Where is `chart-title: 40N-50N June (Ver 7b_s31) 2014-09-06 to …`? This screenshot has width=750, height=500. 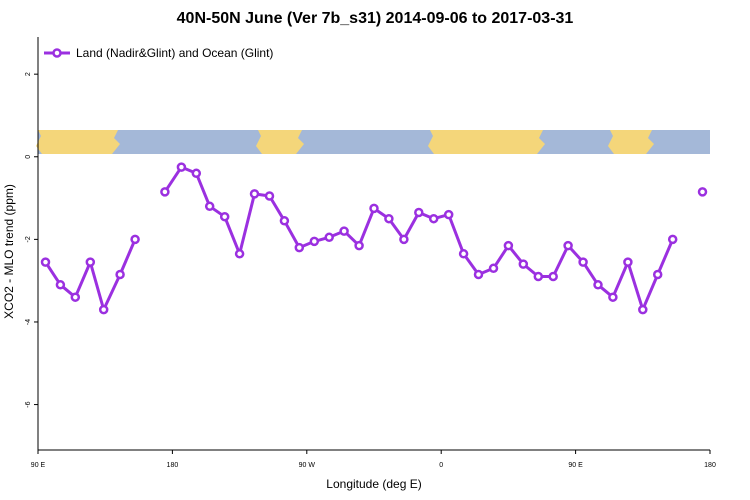 chart-title: 40N-50N June (Ver 7b_s31) 2014-09-06 to … is located at coordinates (375, 18).